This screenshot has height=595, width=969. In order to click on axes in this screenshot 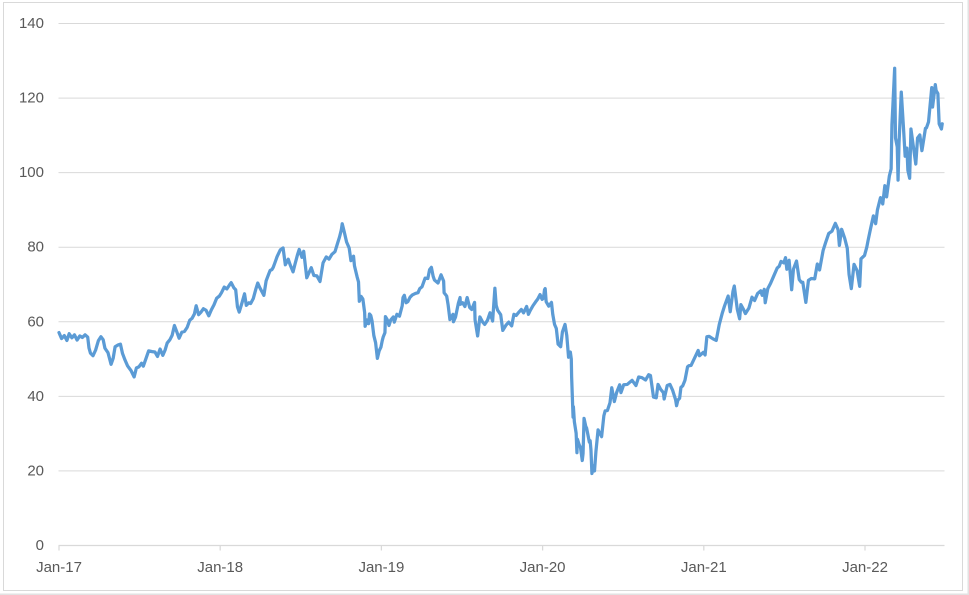, I will do `click(501, 547)`.